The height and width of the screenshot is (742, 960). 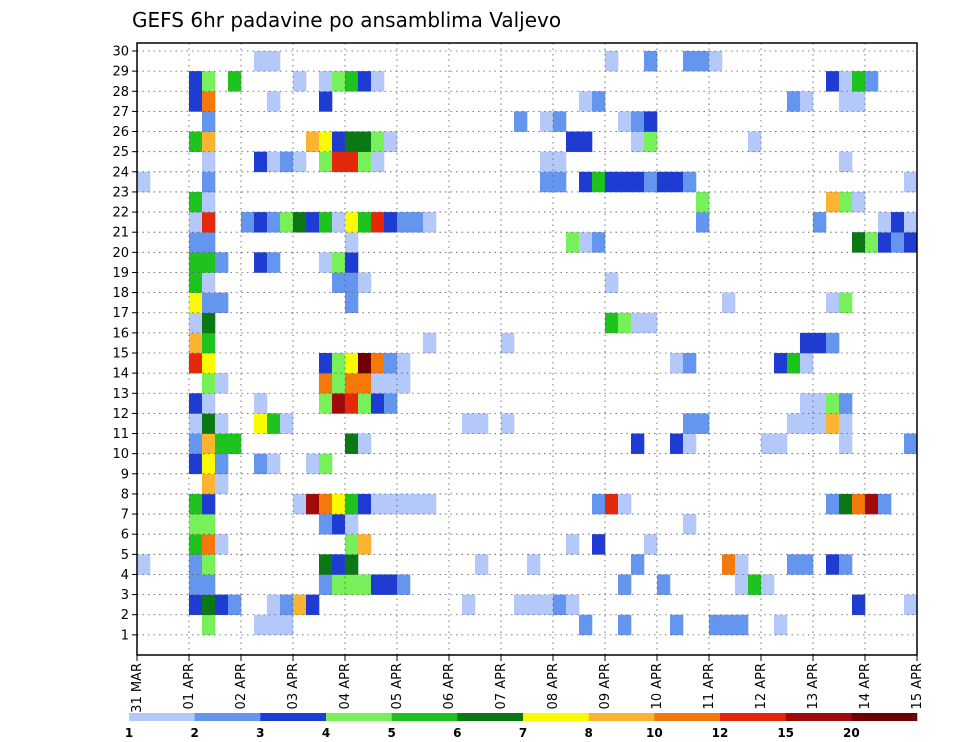 What do you see at coordinates (709, 686) in the screenshot?
I see `x-tick-label: 11 APR` at bounding box center [709, 686].